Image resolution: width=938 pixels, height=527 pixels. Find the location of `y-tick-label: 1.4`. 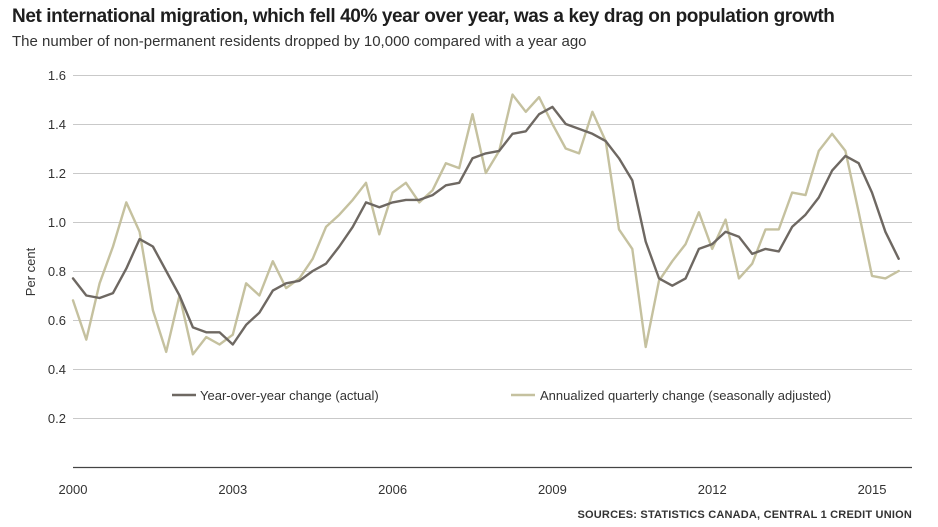

y-tick-label: 1.4 is located at coordinates (57, 124).